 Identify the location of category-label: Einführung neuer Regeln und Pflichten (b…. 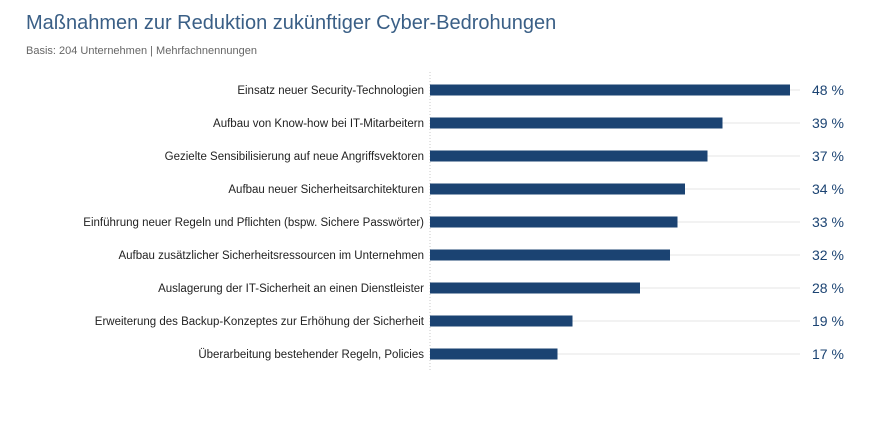
(253, 223).